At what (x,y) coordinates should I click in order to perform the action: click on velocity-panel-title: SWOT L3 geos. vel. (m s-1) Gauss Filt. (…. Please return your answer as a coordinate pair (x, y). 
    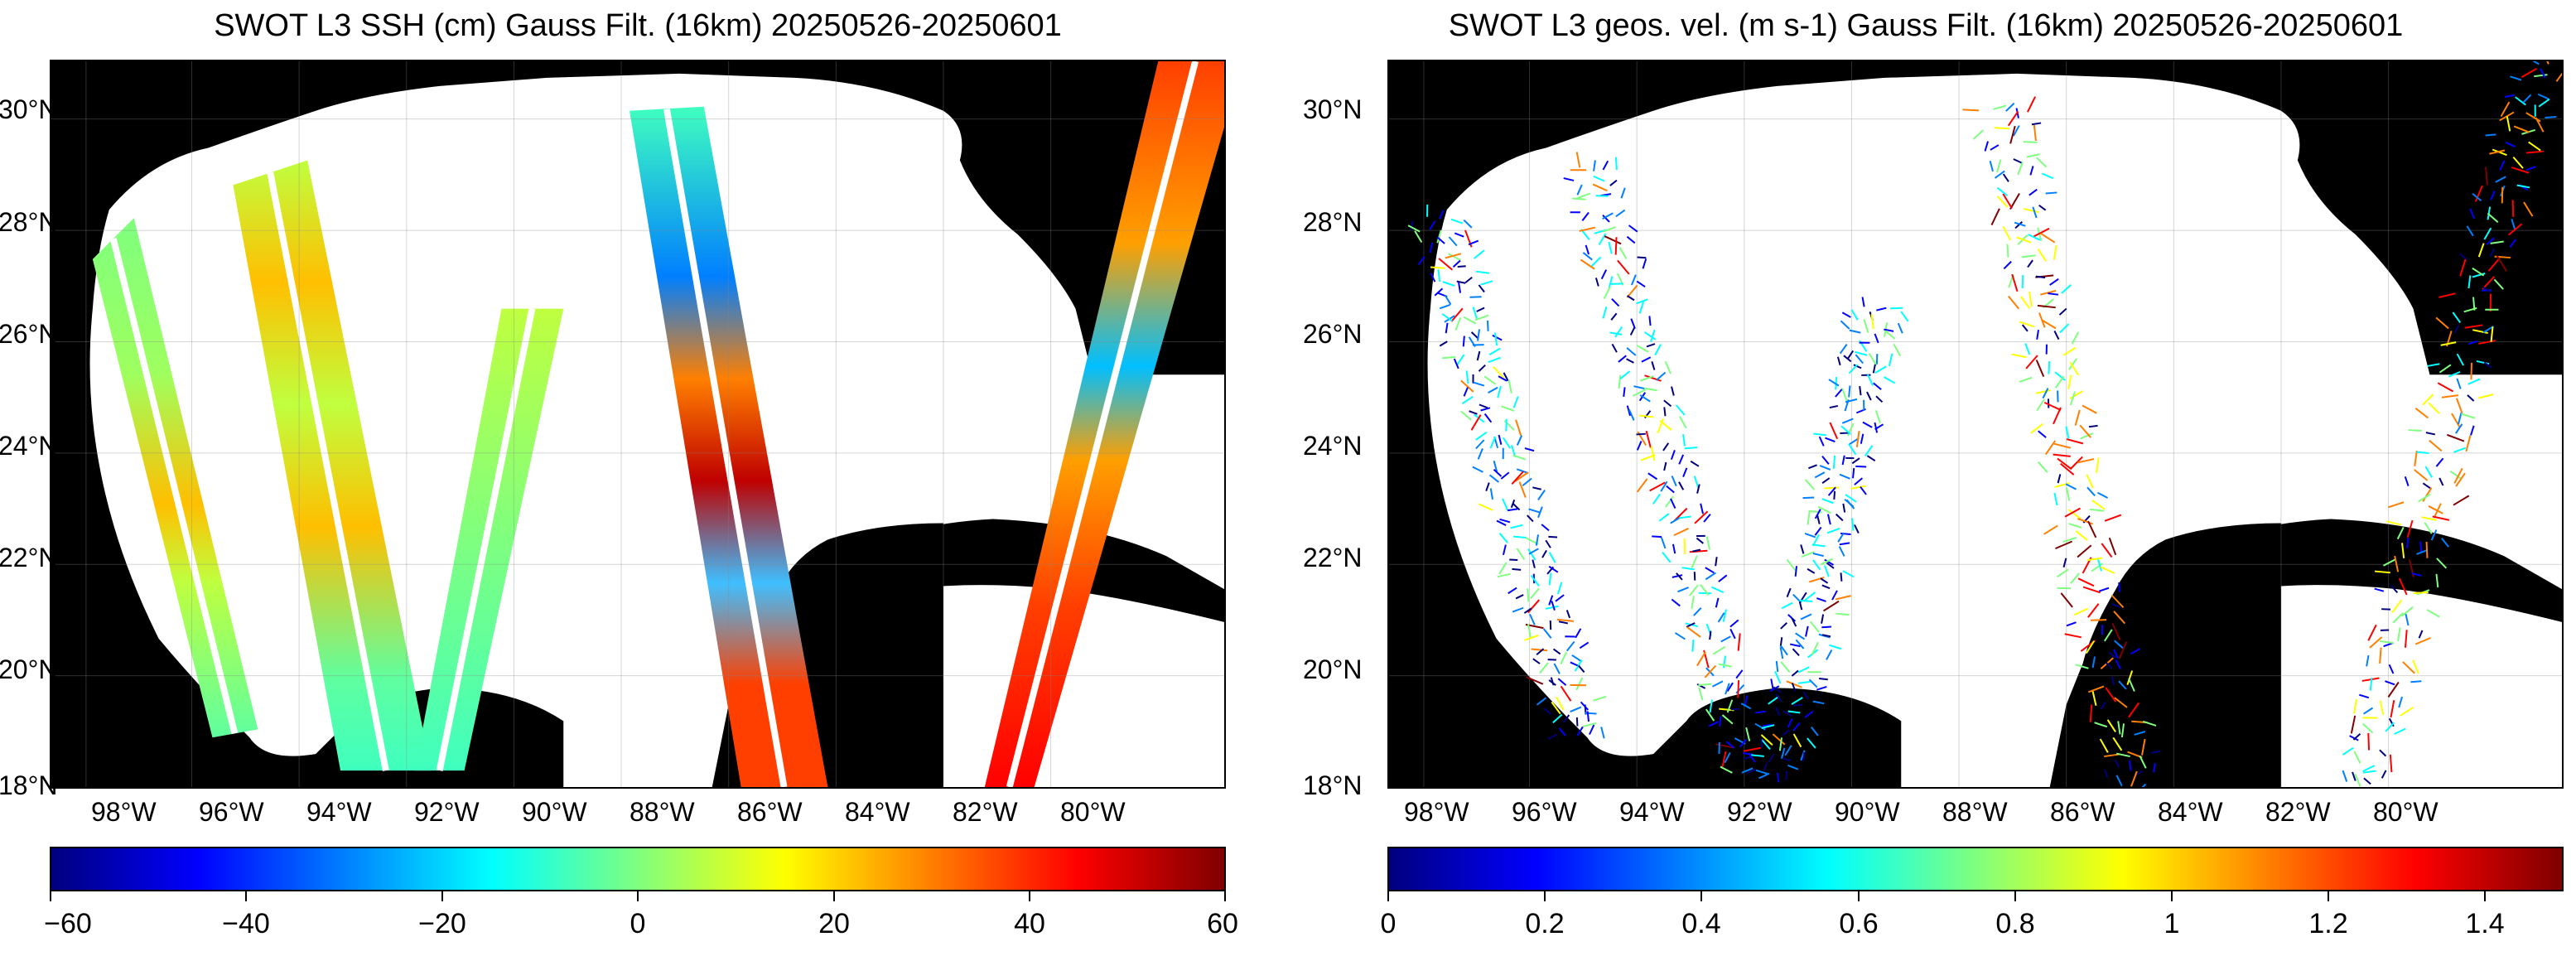
    Looking at the image, I should click on (1926, 25).